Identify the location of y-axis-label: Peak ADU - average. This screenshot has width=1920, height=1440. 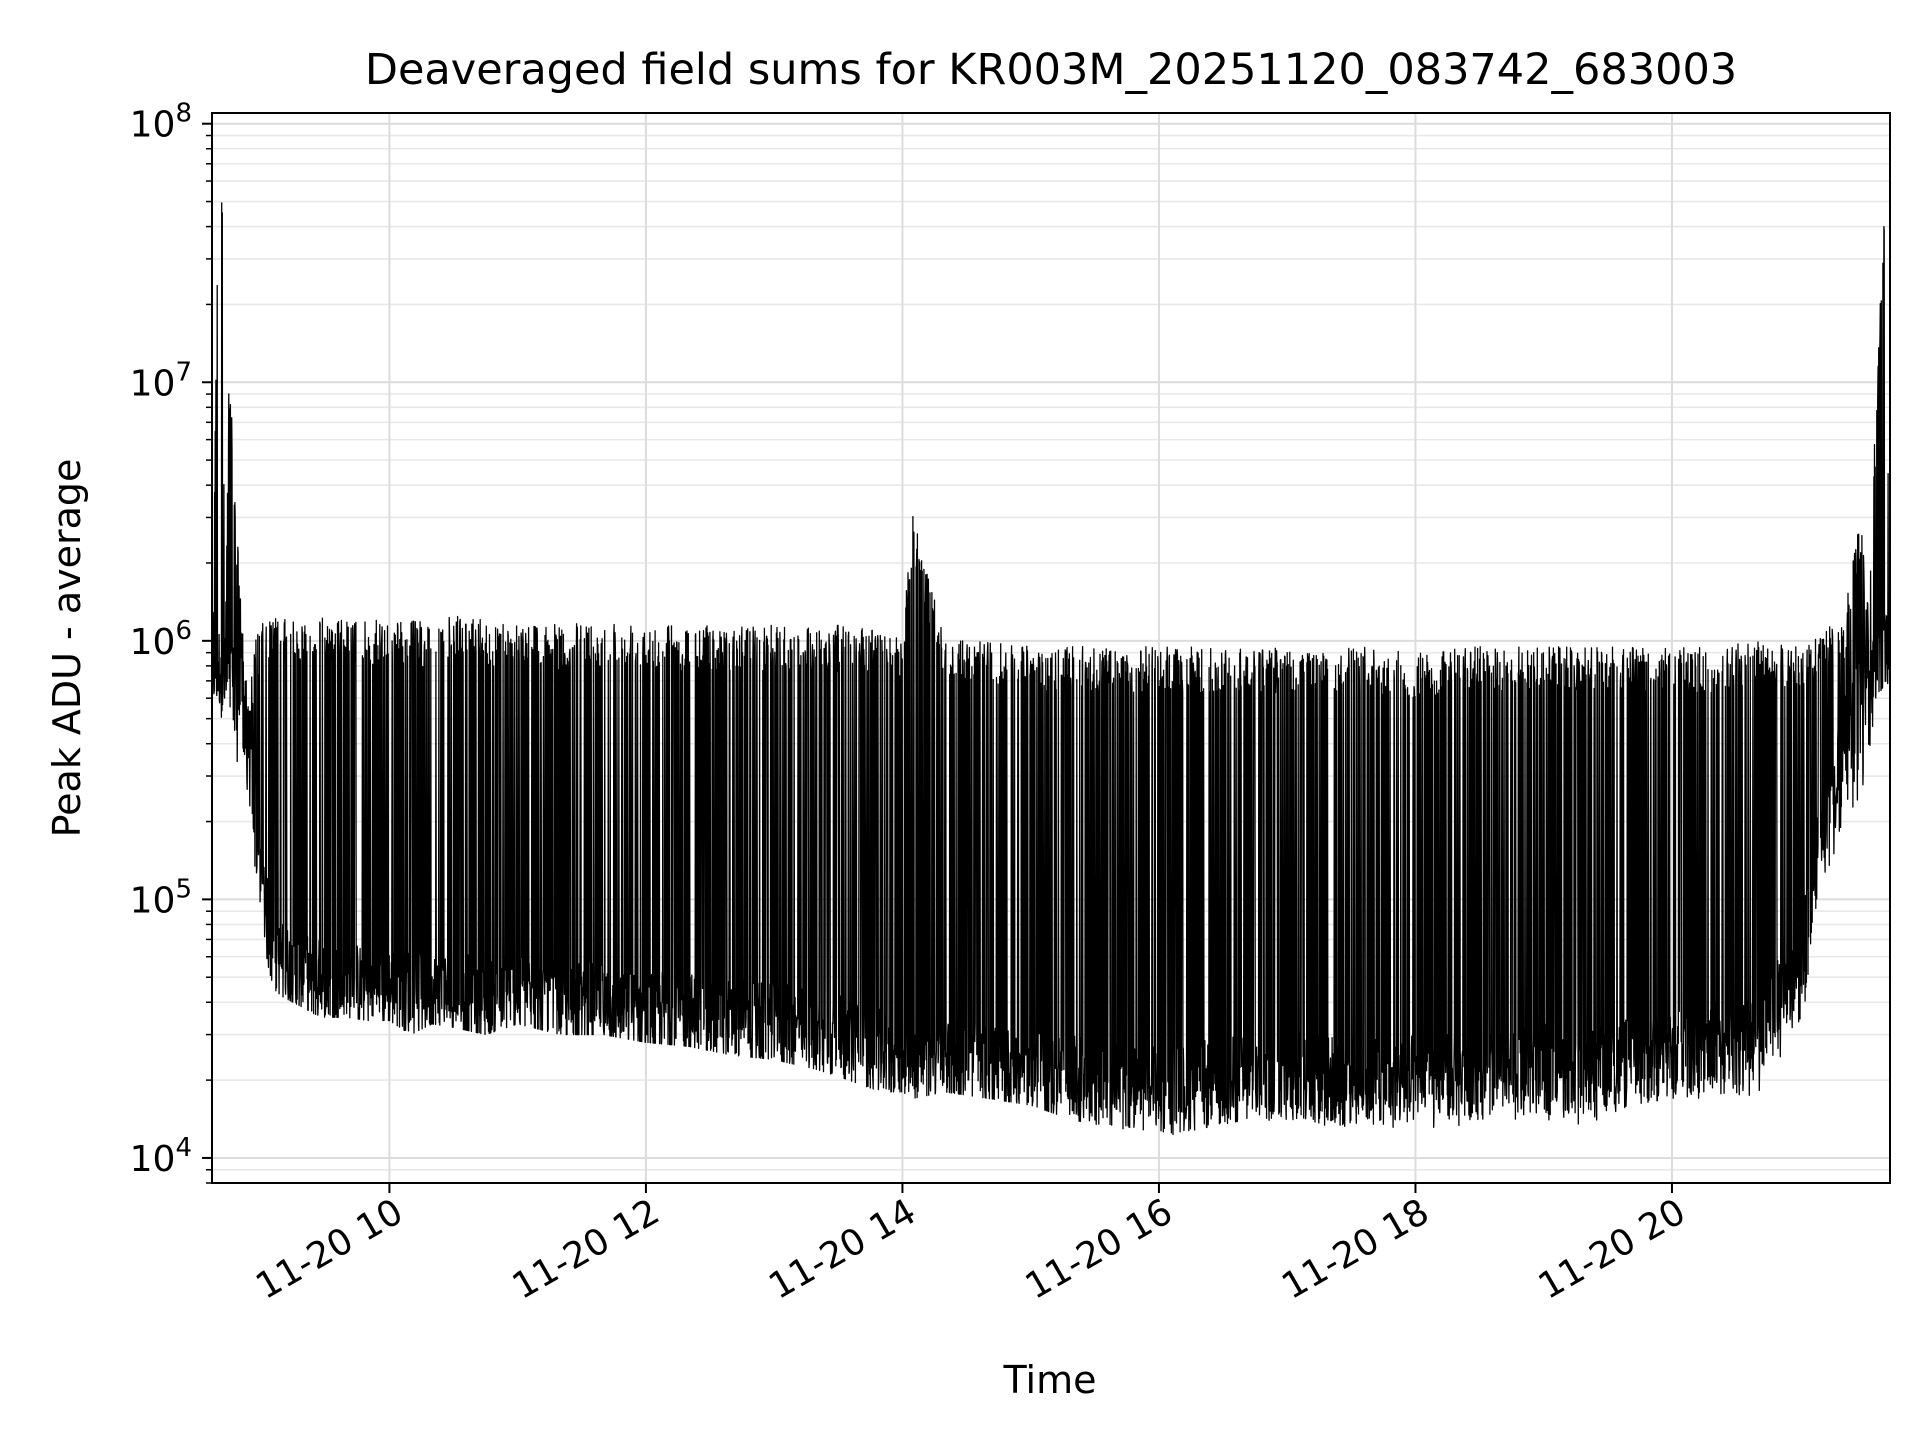
(67, 648).